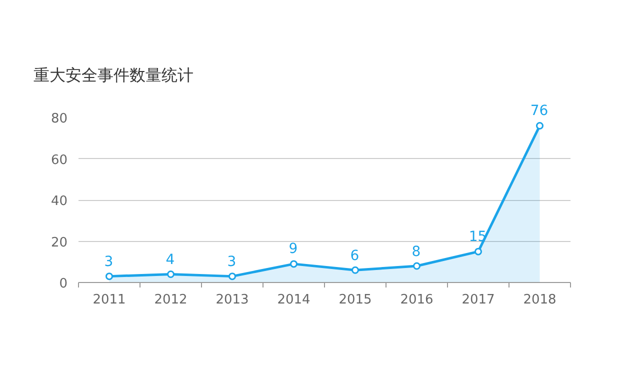 This screenshot has width=628, height=369. Describe the element at coordinates (293, 300) in the screenshot. I see `x-tick-label: 2014` at that location.